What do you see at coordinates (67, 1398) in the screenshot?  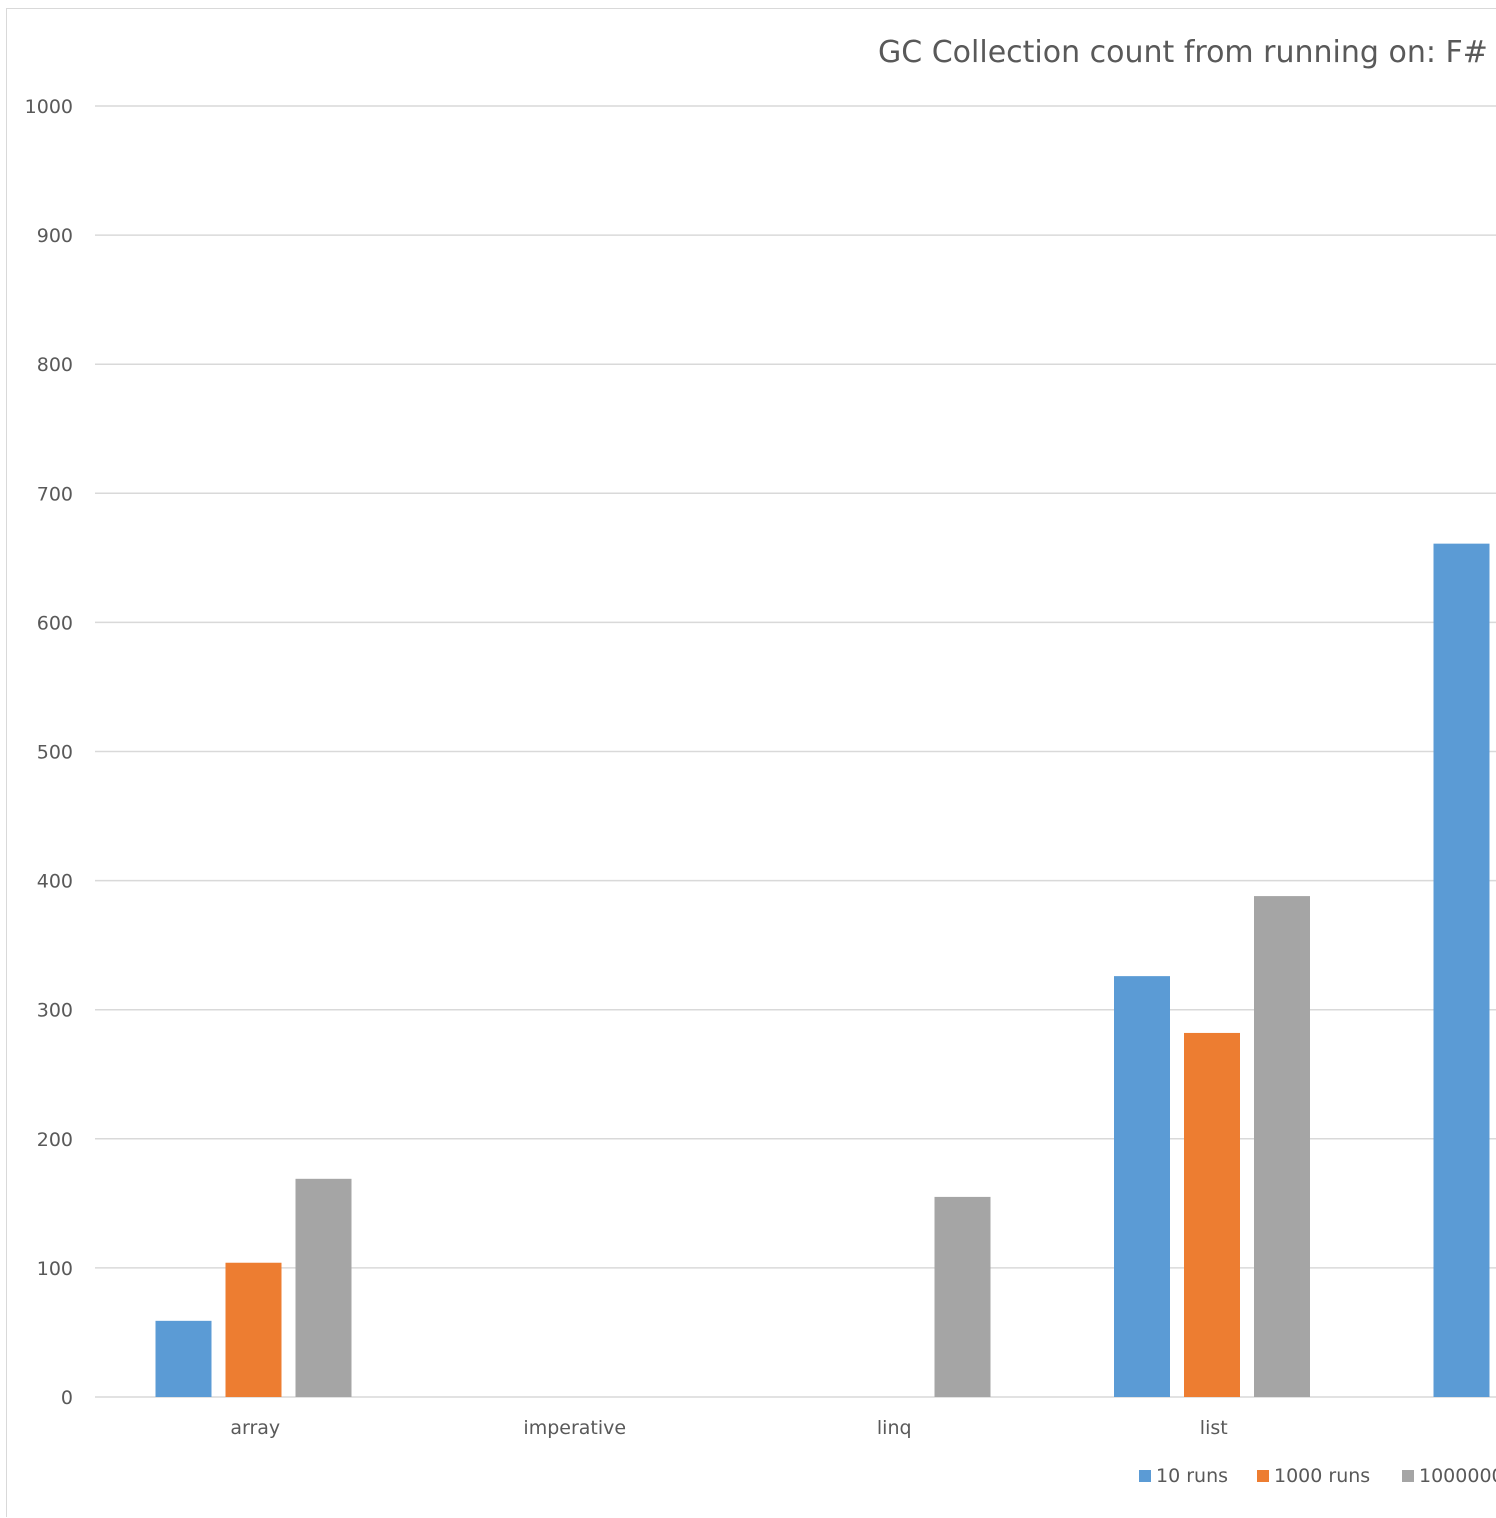 I see `y-tick-label: 0` at bounding box center [67, 1398].